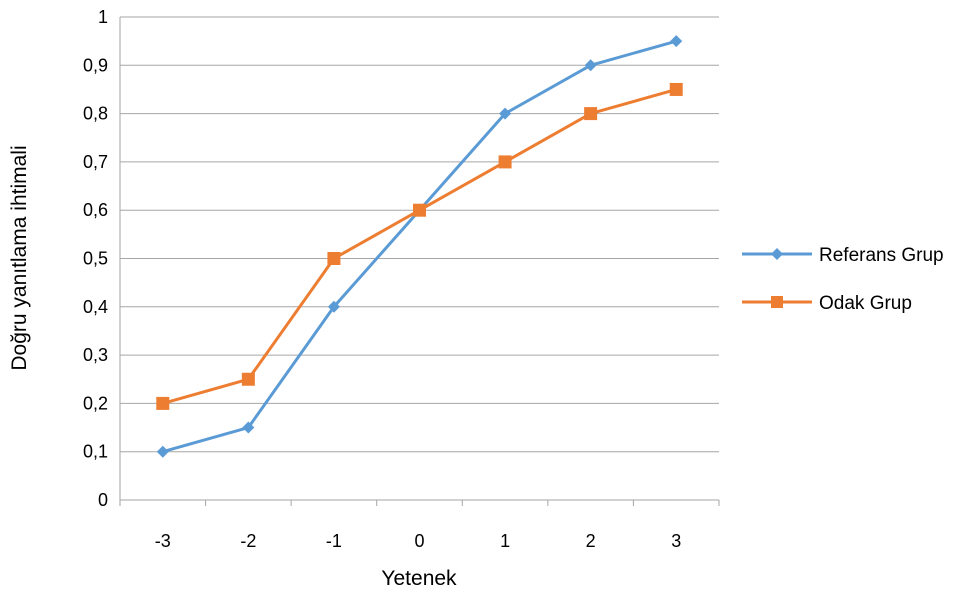 This screenshot has width=977, height=597. Describe the element at coordinates (777, 302) in the screenshot. I see `legend-square-marker` at that location.